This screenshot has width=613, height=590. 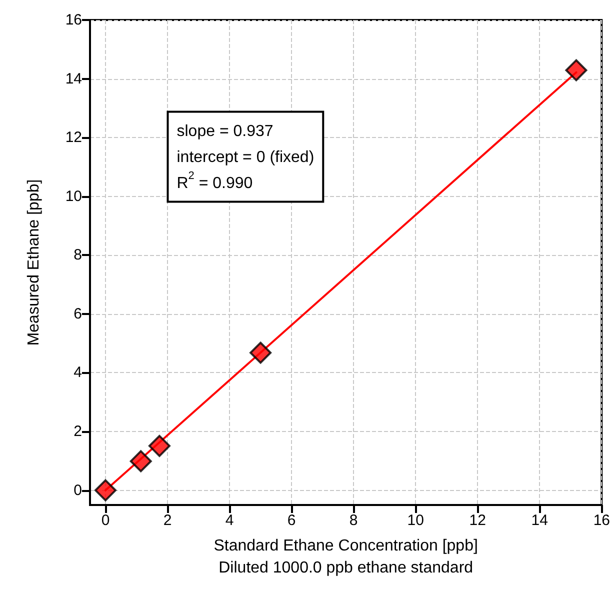 I want to click on y-tick-label: 8, so click(x=78, y=255).